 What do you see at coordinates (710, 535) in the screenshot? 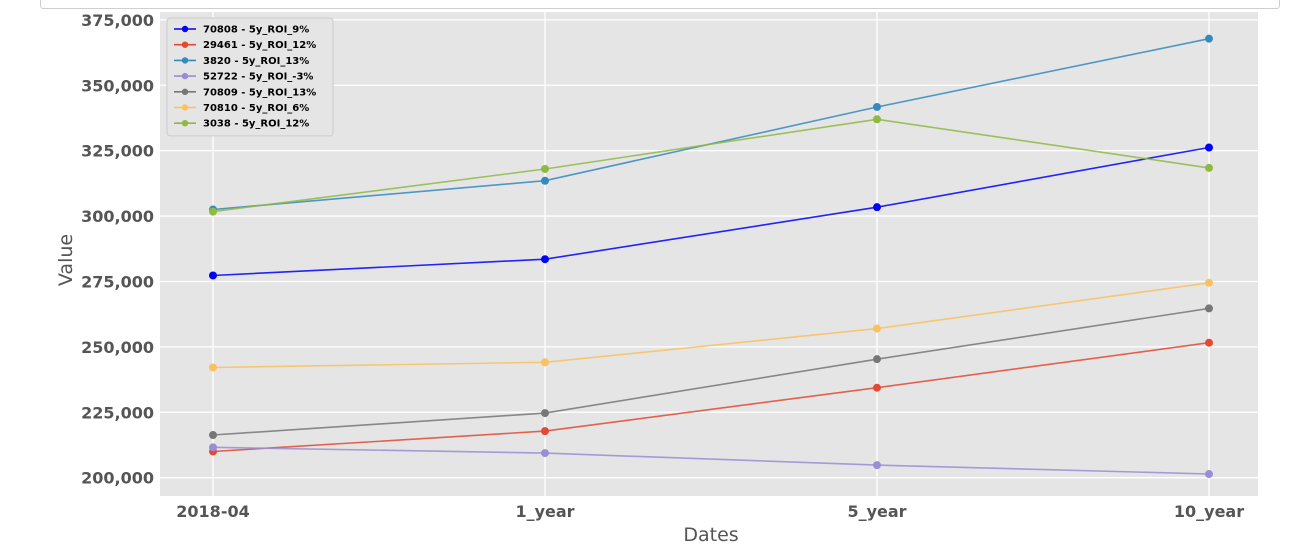
I see `x-axis-label: Dates` at bounding box center [710, 535].